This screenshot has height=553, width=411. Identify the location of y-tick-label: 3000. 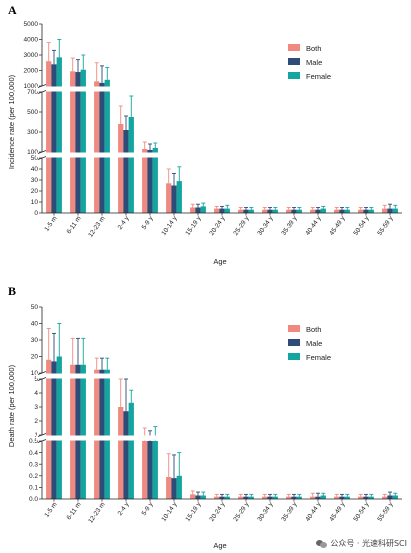
(31, 55).